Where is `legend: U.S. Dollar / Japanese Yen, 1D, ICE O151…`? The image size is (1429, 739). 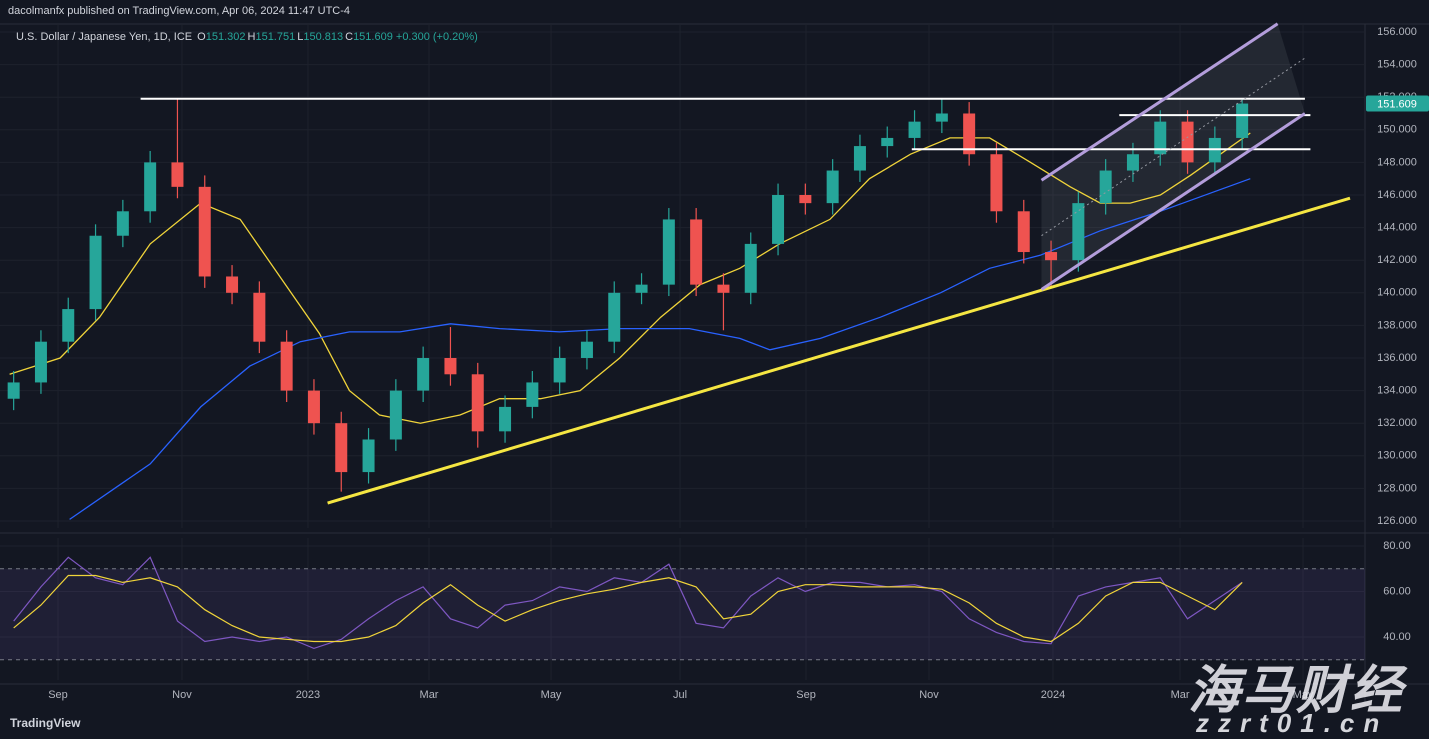
legend: U.S. Dollar / Japanese Yen, 1D, ICE O151… is located at coordinates (247, 37).